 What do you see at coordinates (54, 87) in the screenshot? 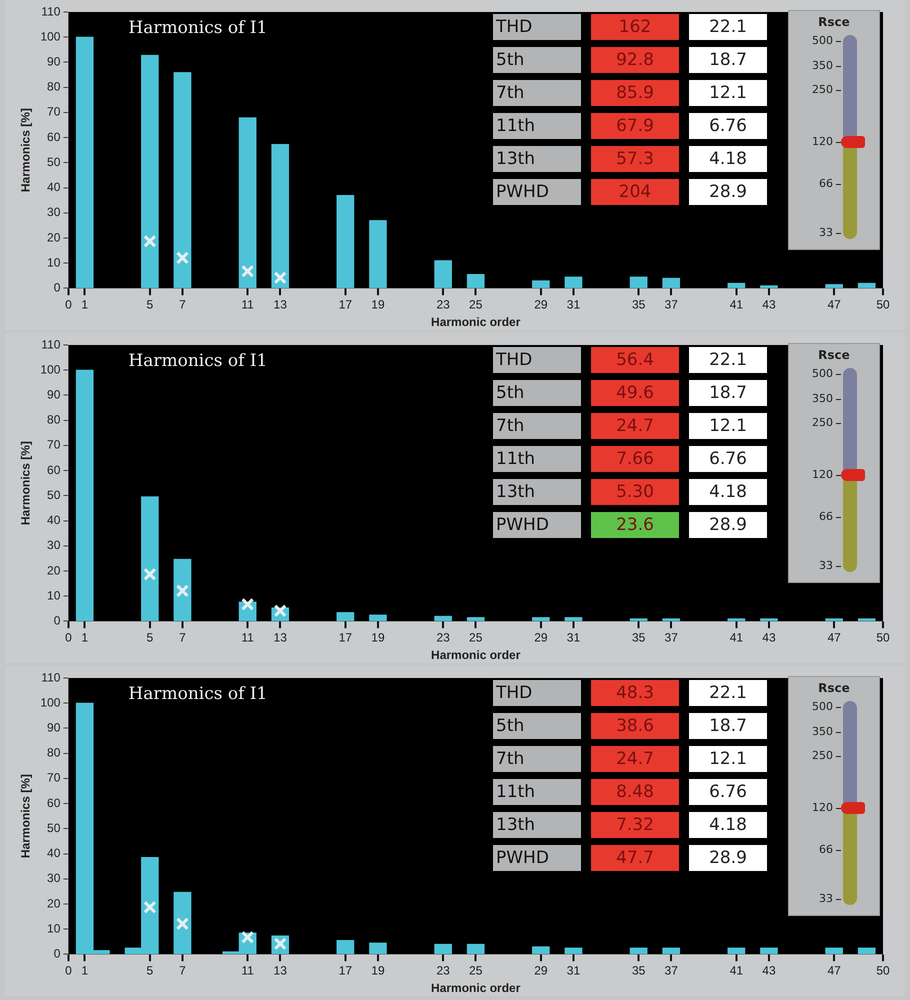
I see `y-tick-label: 80` at bounding box center [54, 87].